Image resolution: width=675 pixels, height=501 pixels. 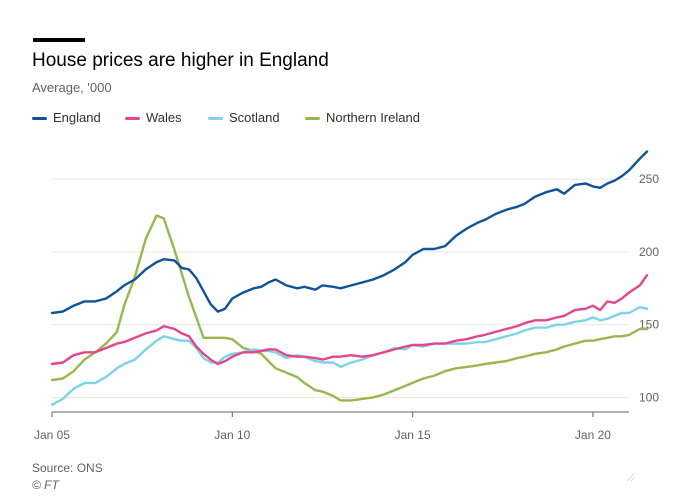 I want to click on chart-subtitle: Average, '000, so click(x=72, y=87).